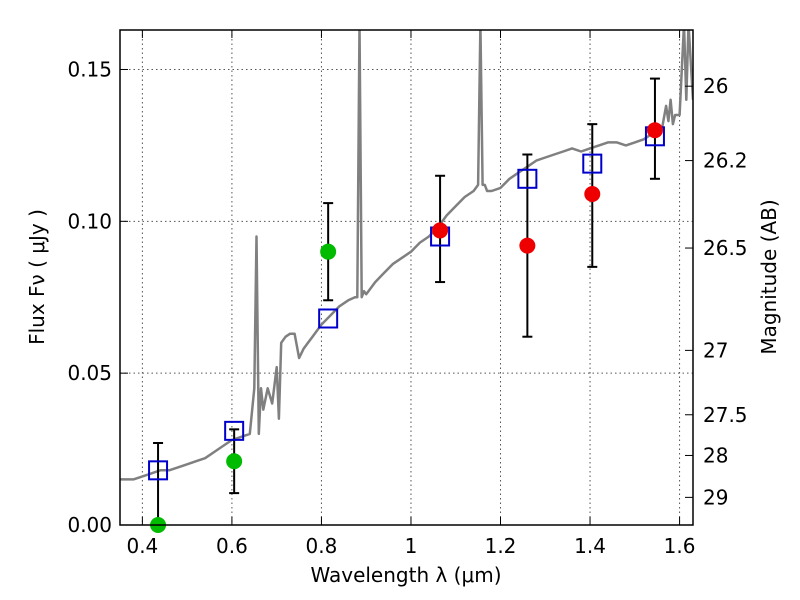 The height and width of the screenshot is (600, 800). What do you see at coordinates (89, 373) in the screenshot?
I see `y-tick-label: 0.05` at bounding box center [89, 373].